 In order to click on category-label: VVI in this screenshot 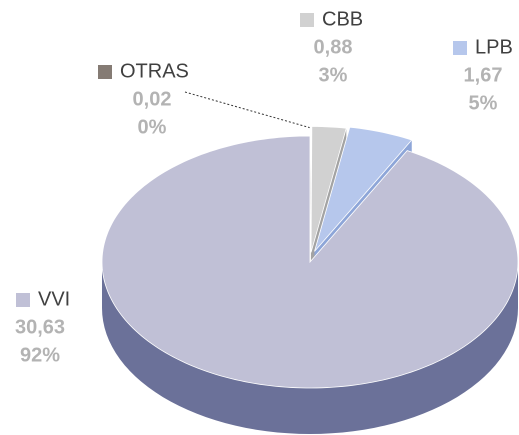, I will do `click(54, 299)`.